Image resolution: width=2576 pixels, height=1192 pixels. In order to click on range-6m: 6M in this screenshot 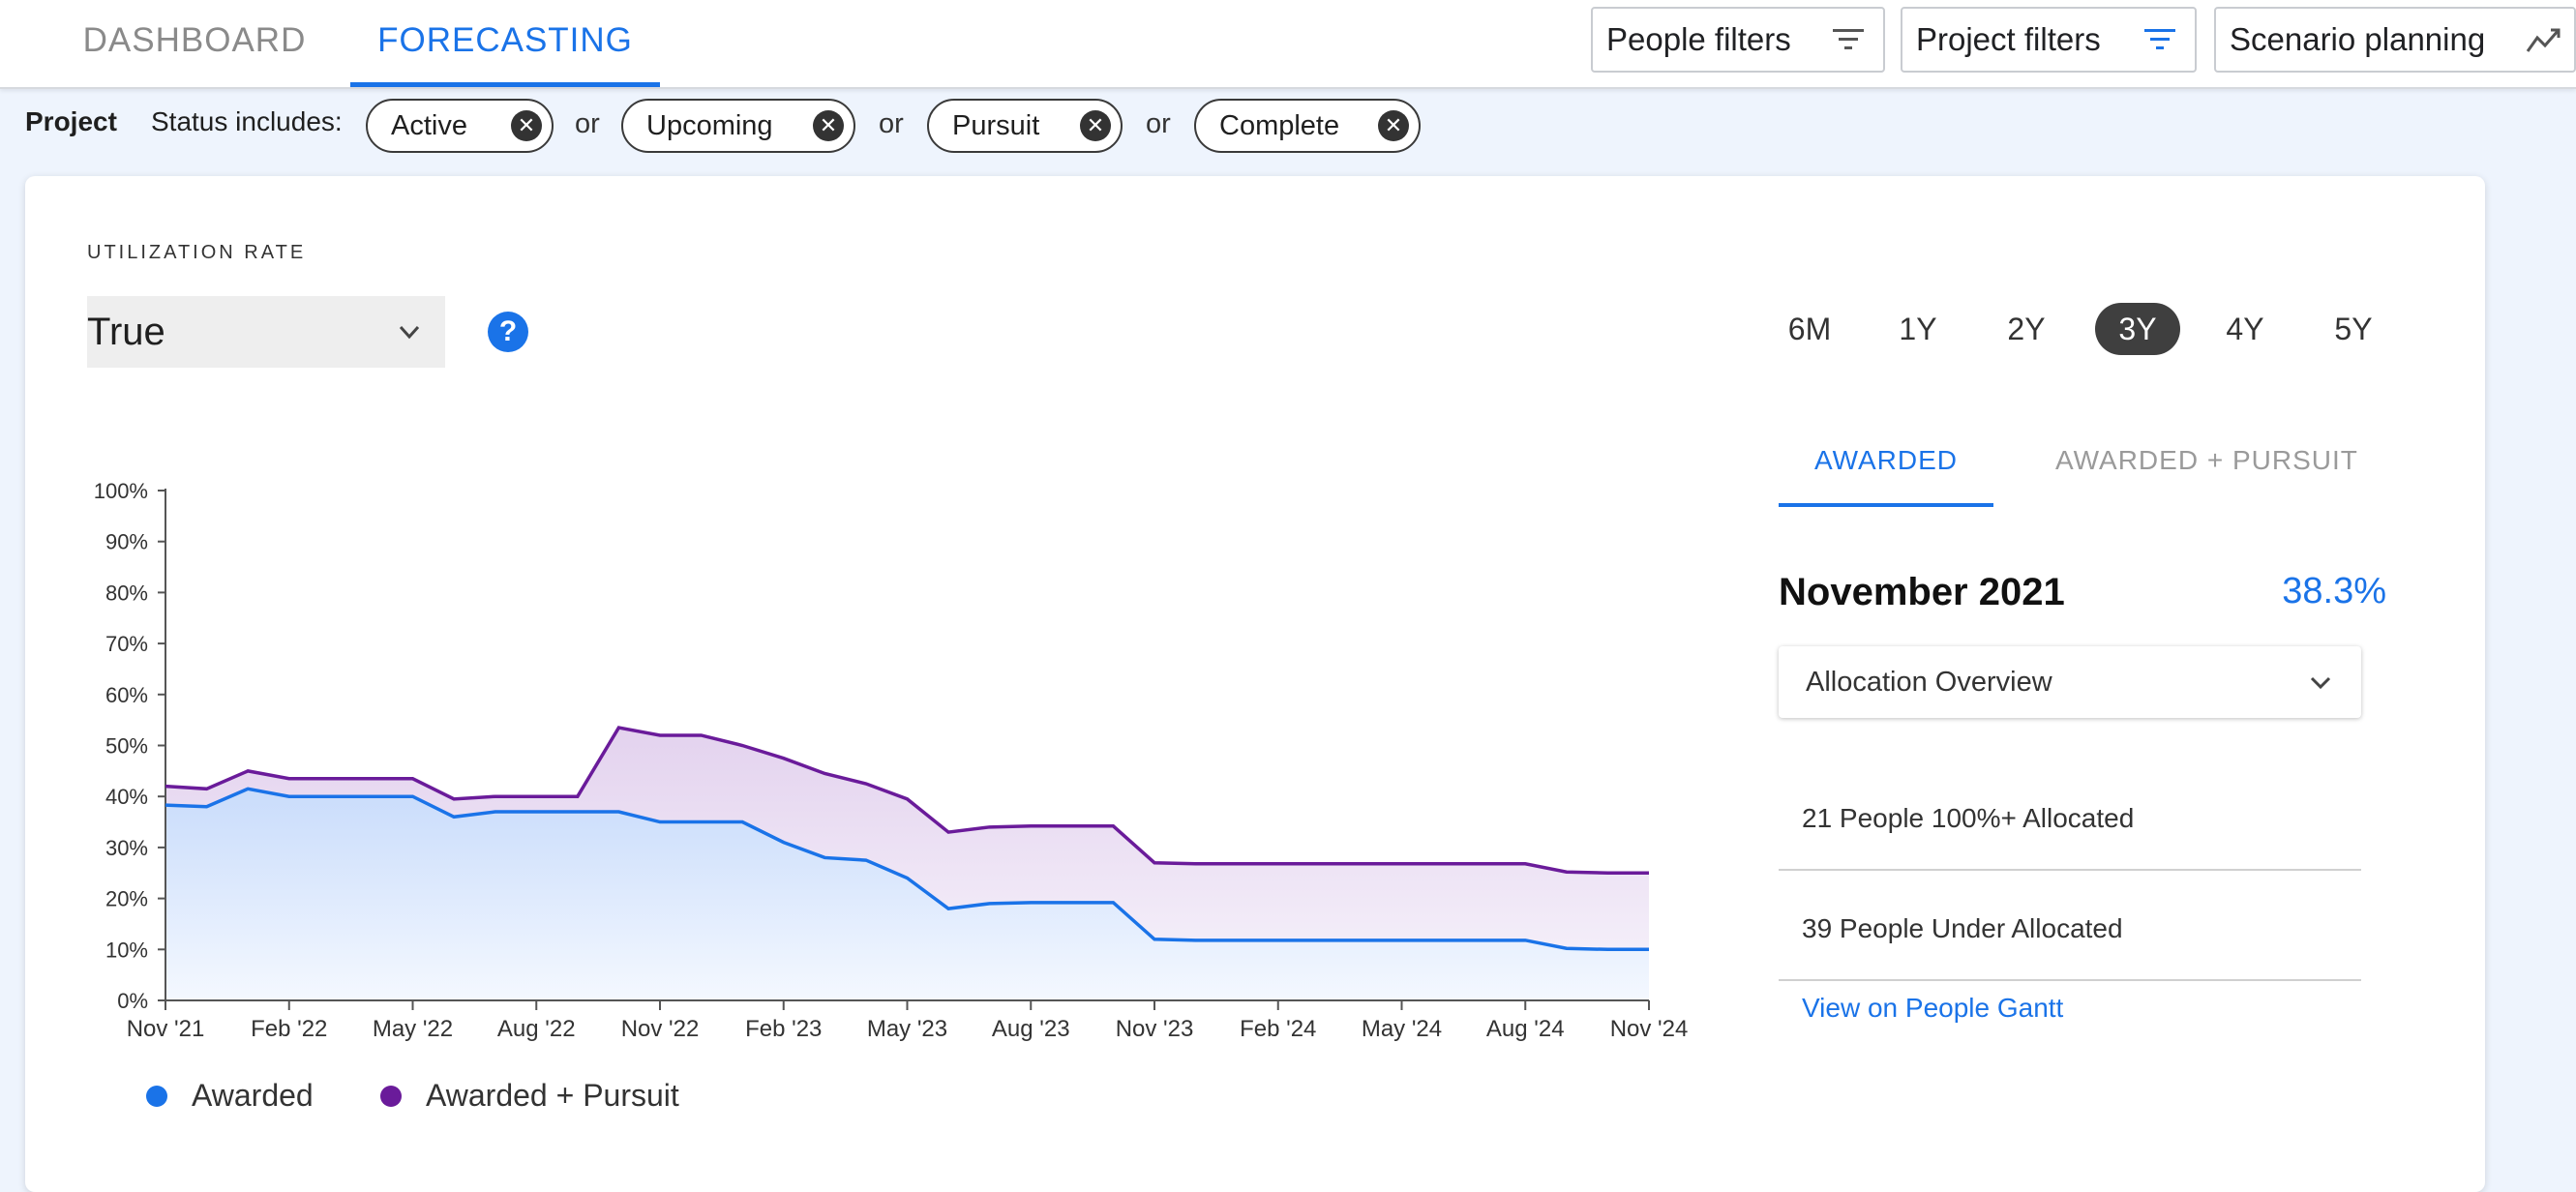, I will do `click(1809, 329)`.